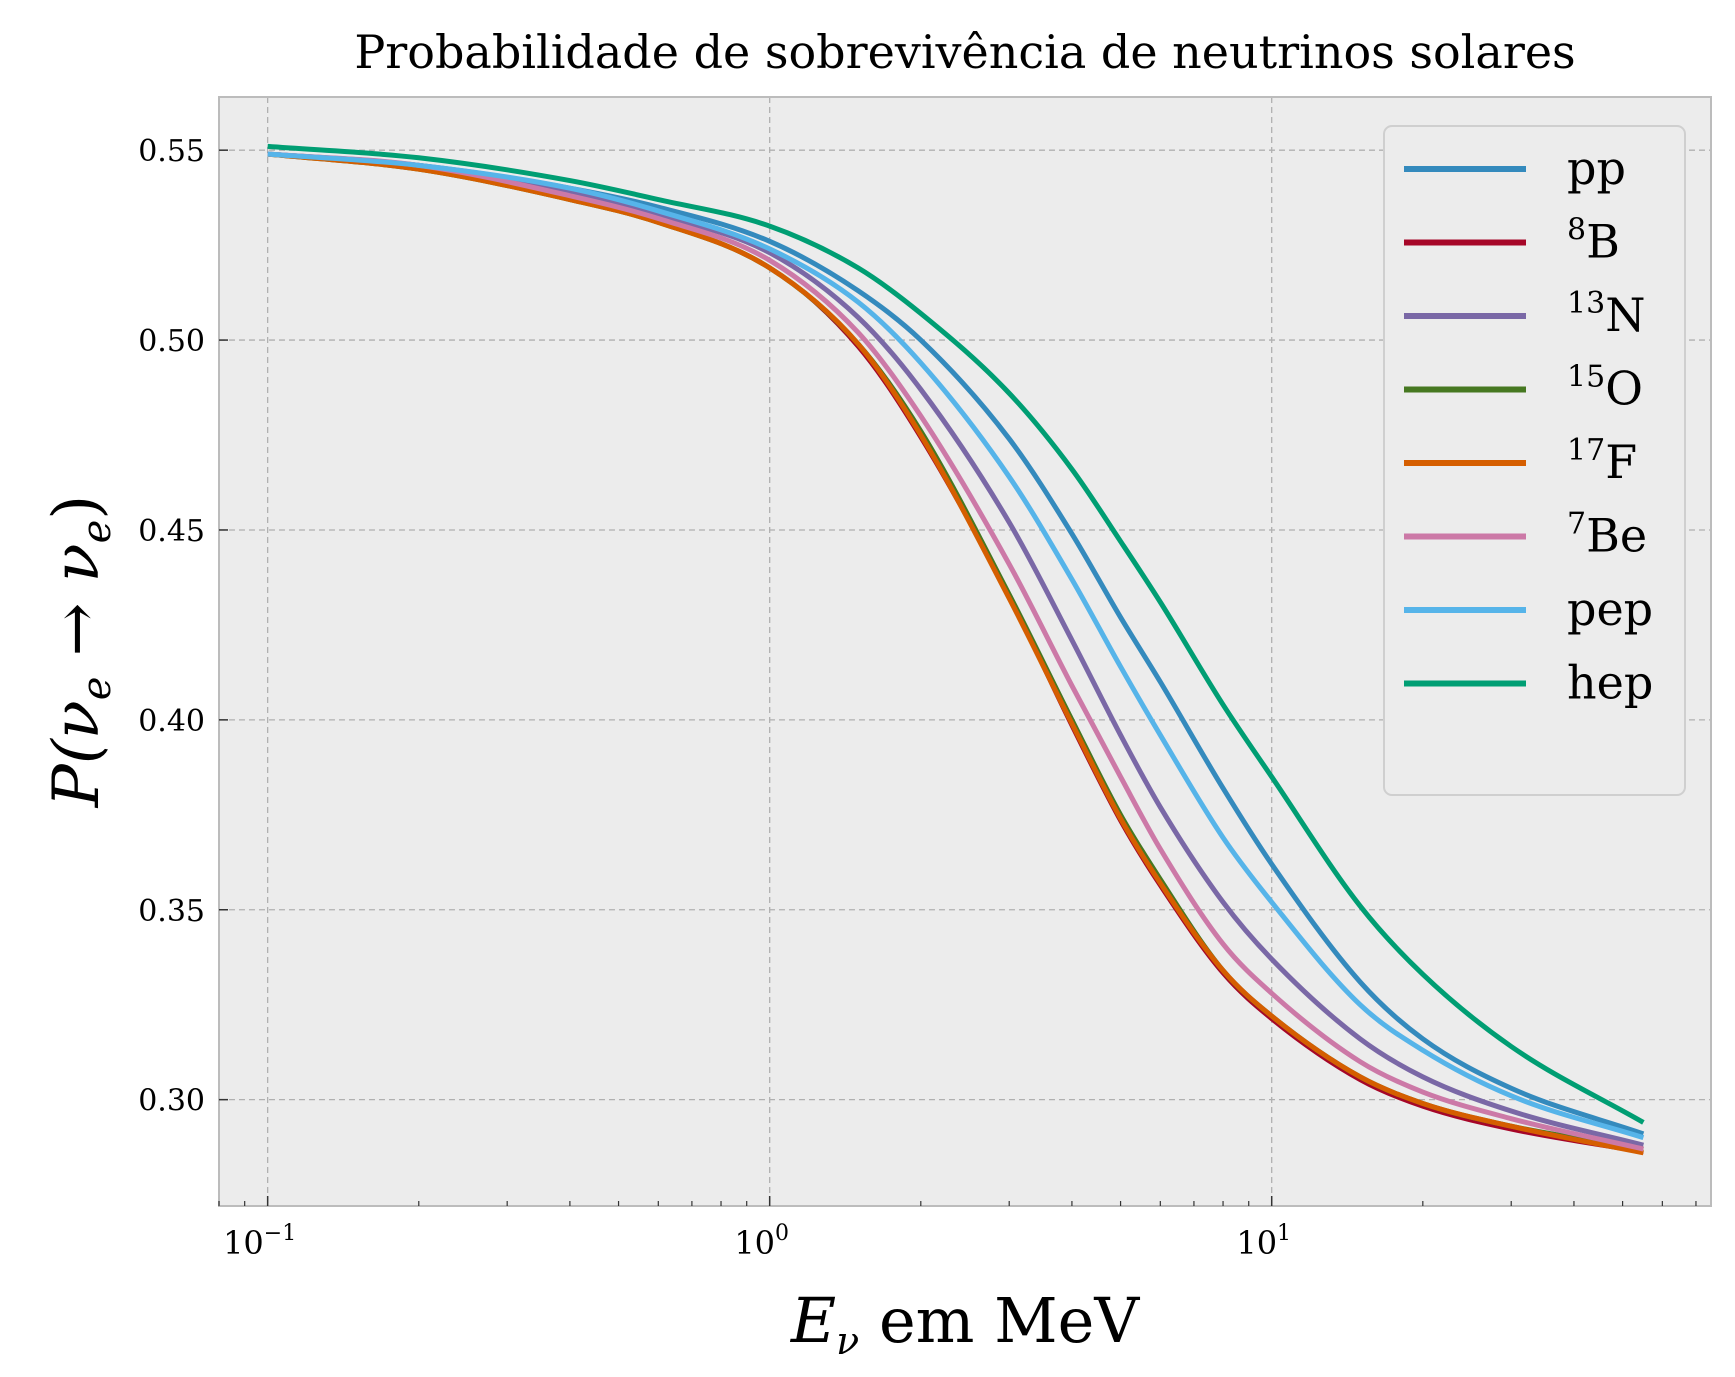 The image size is (1735, 1377). What do you see at coordinates (171, 531) in the screenshot?
I see `y-tick-label: 0.45` at bounding box center [171, 531].